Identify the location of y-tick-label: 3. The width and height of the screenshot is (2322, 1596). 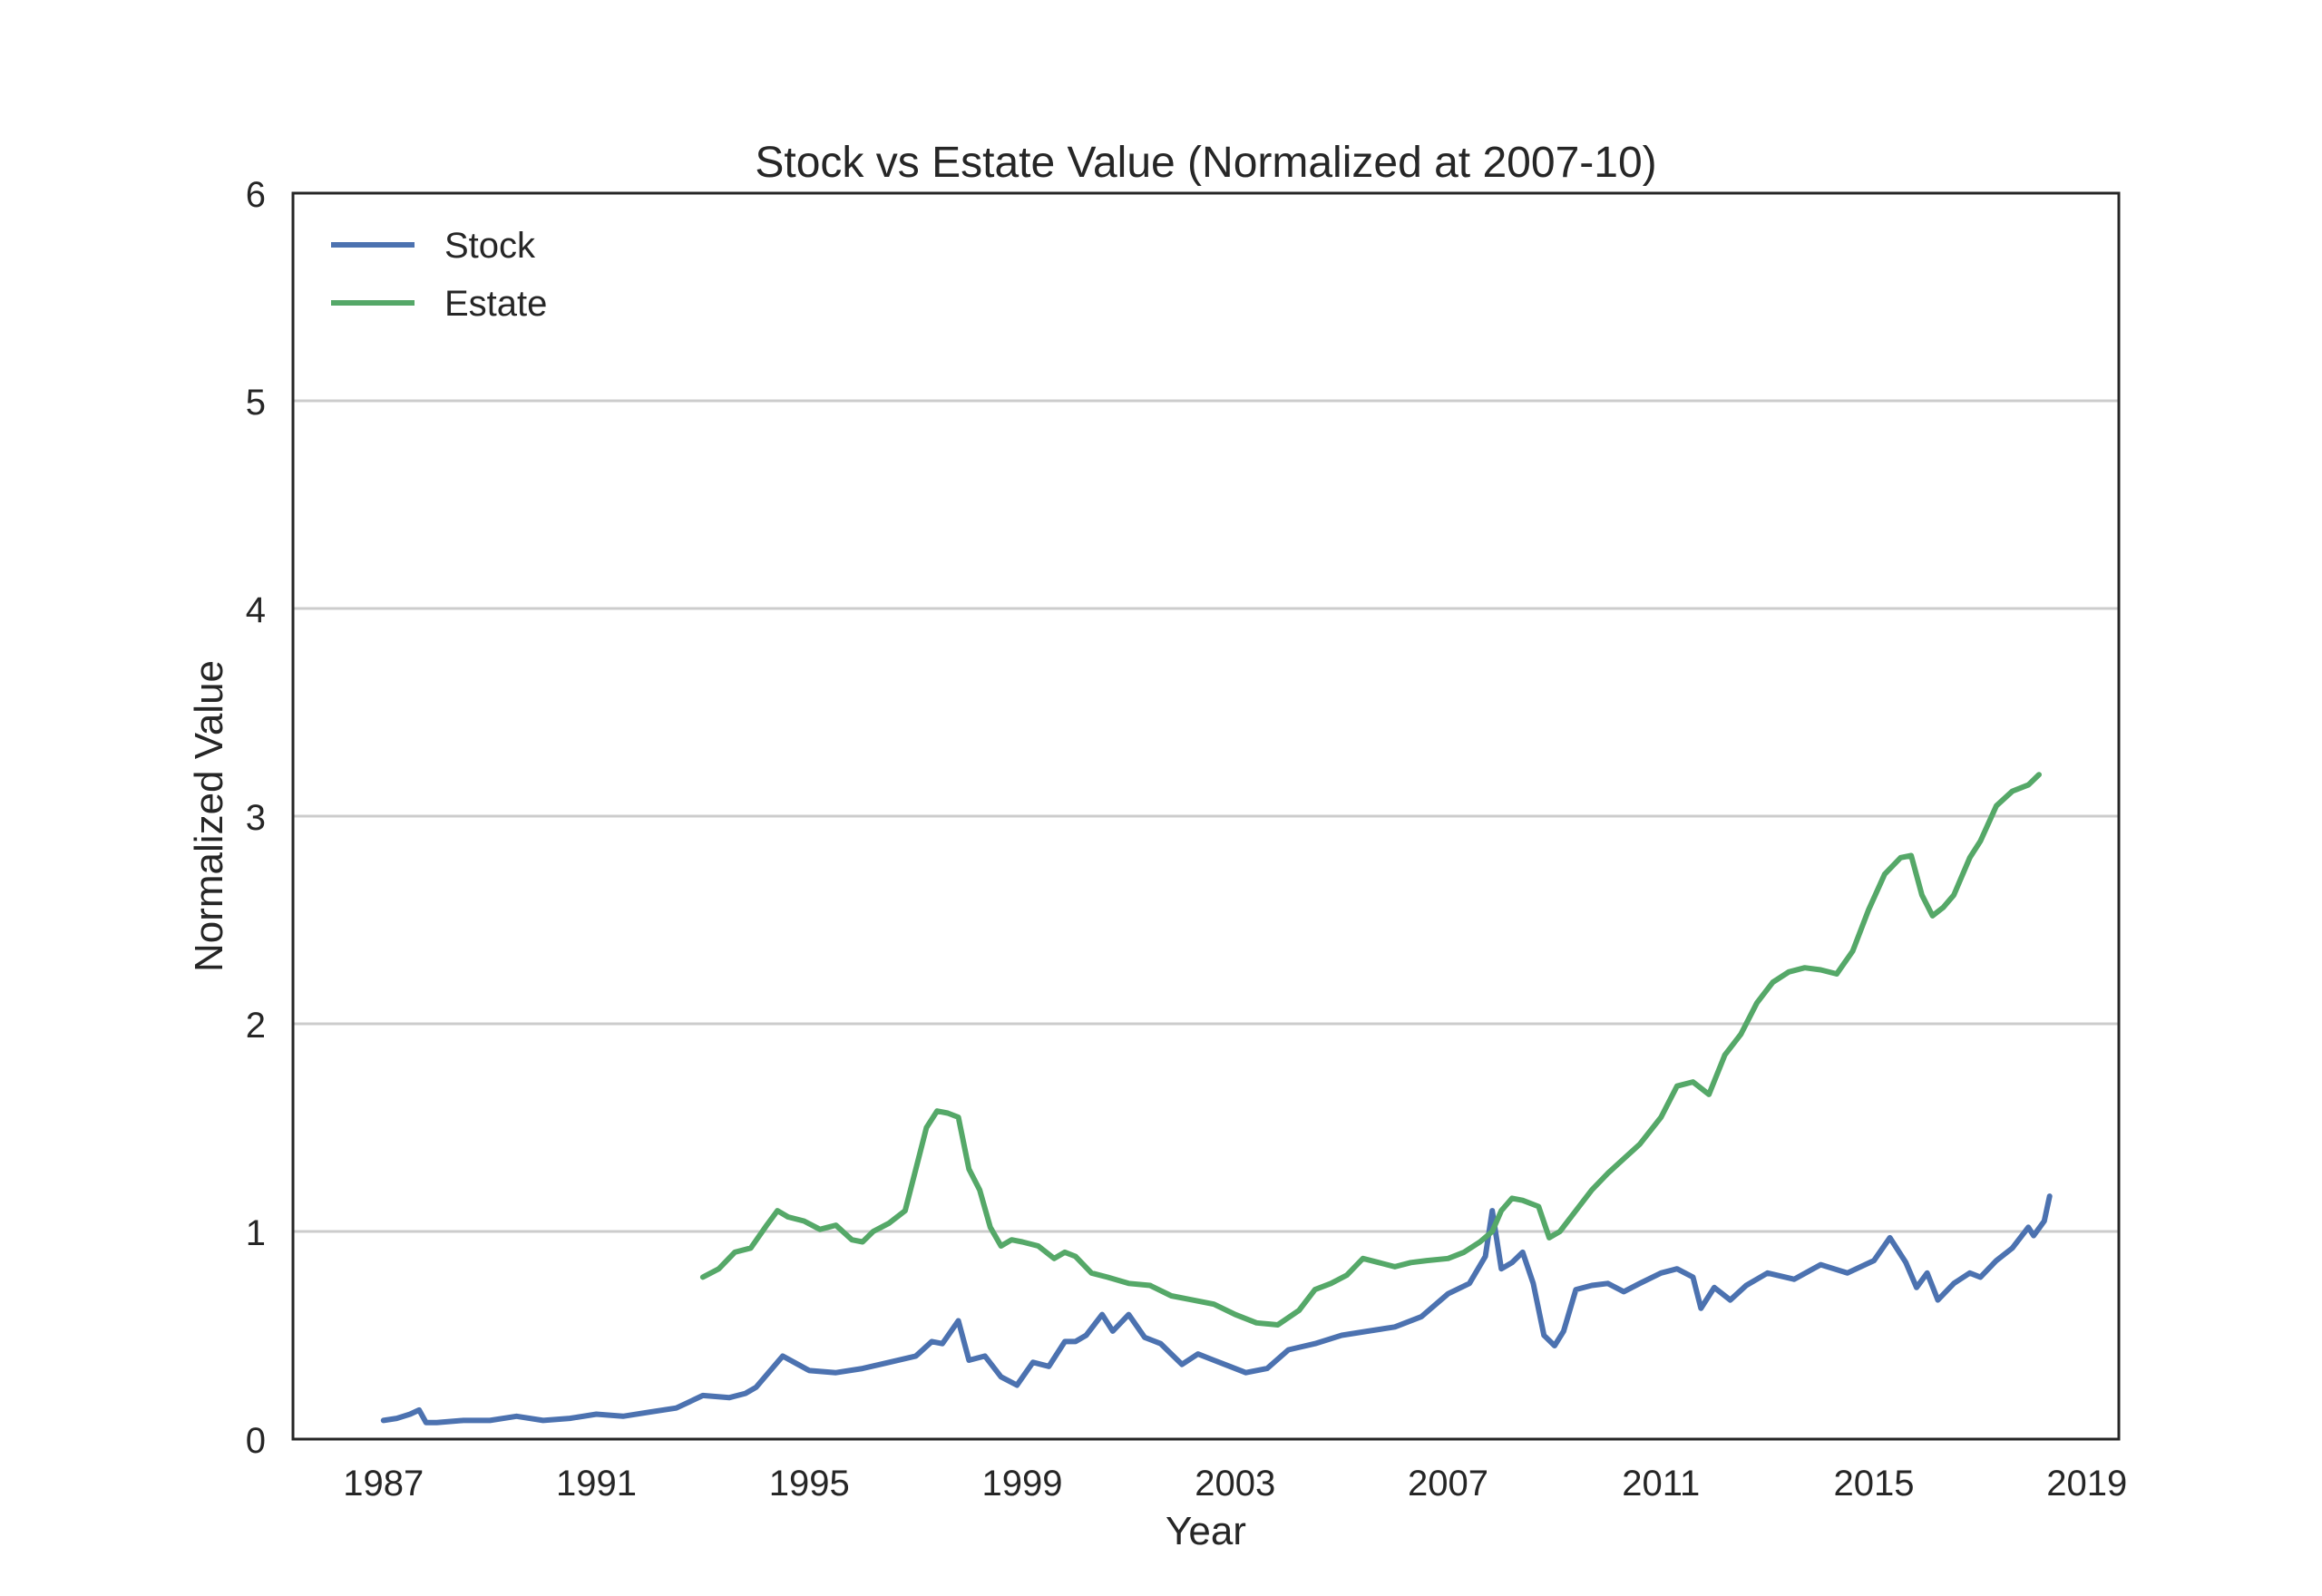
(256, 818).